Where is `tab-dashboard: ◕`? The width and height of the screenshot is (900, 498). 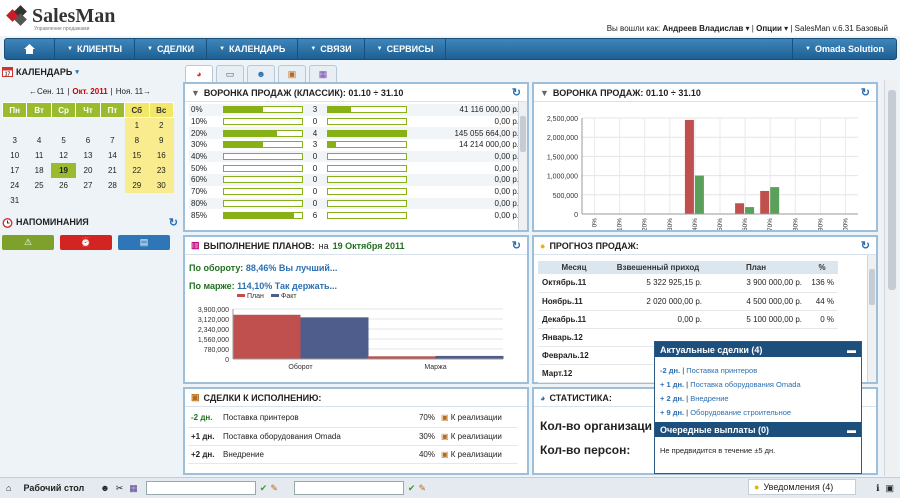
tab-dashboard: ◕ is located at coordinates (199, 73).